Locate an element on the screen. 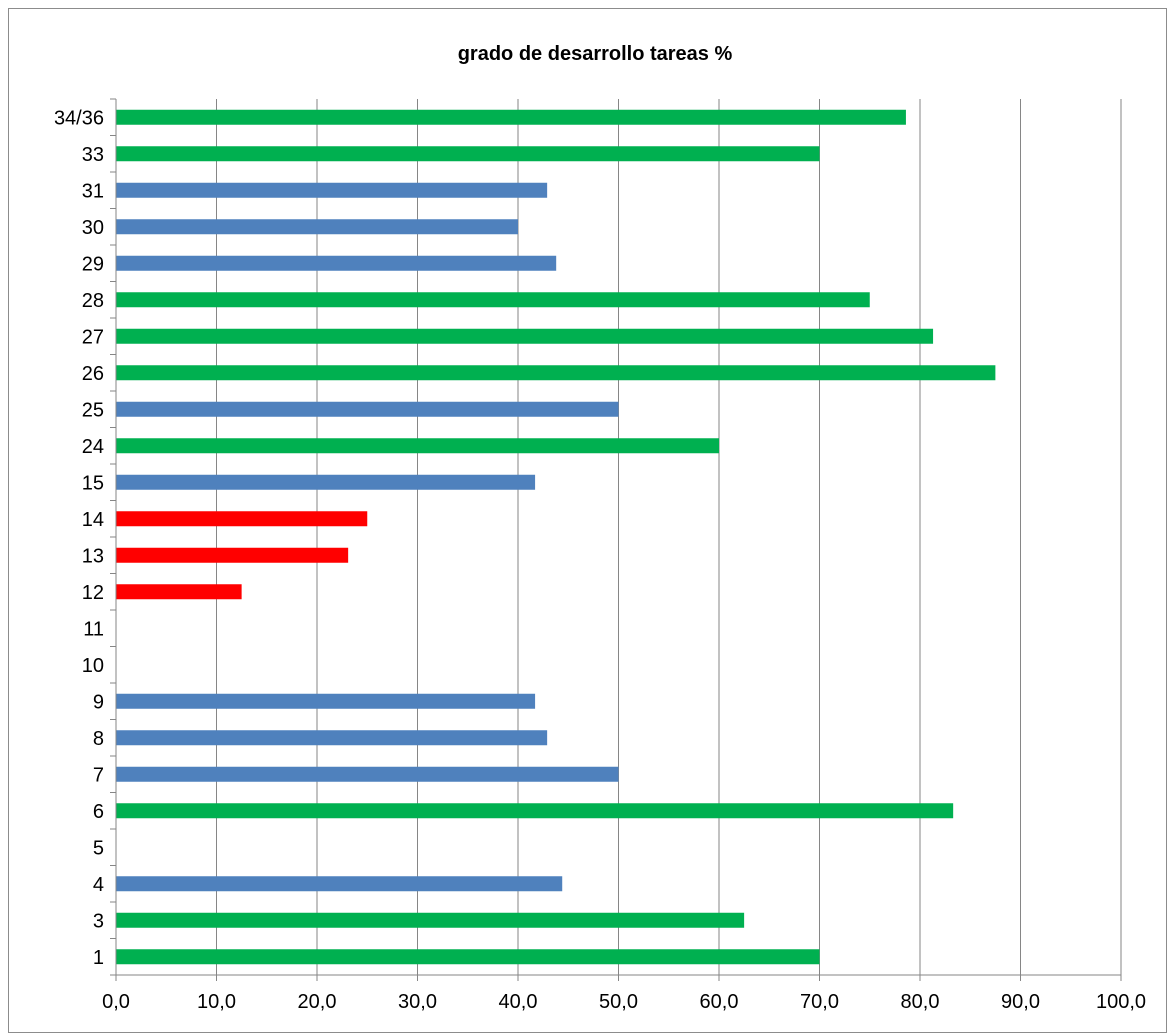 Image resolution: width=1169 pixels, height=1035 pixels. y-tick-label: 10 is located at coordinates (93, 666).